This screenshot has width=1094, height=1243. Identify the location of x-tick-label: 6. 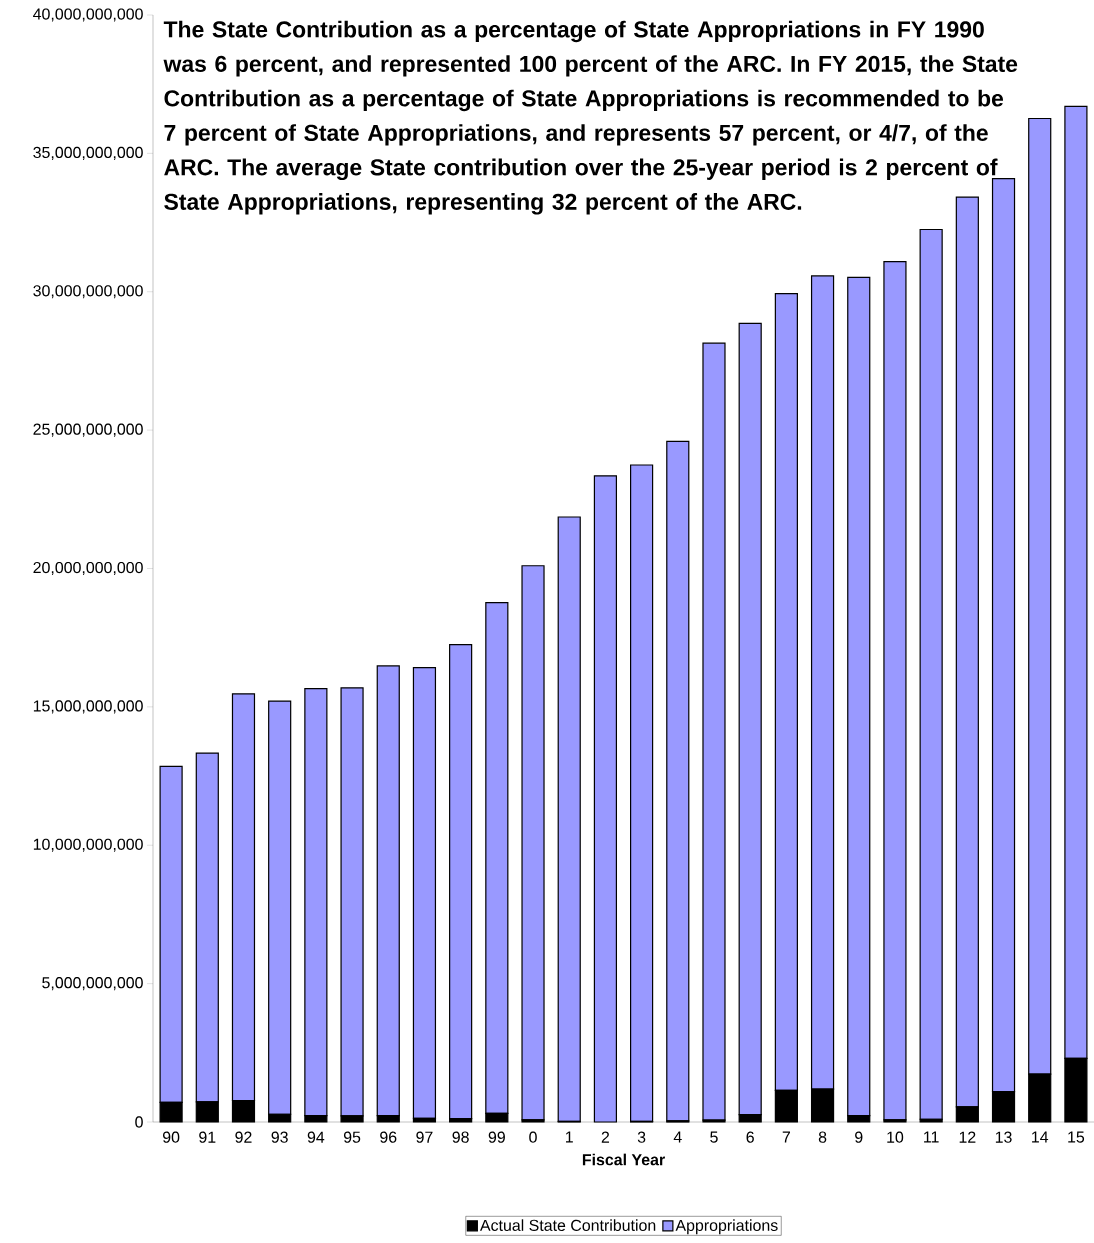
(750, 1137).